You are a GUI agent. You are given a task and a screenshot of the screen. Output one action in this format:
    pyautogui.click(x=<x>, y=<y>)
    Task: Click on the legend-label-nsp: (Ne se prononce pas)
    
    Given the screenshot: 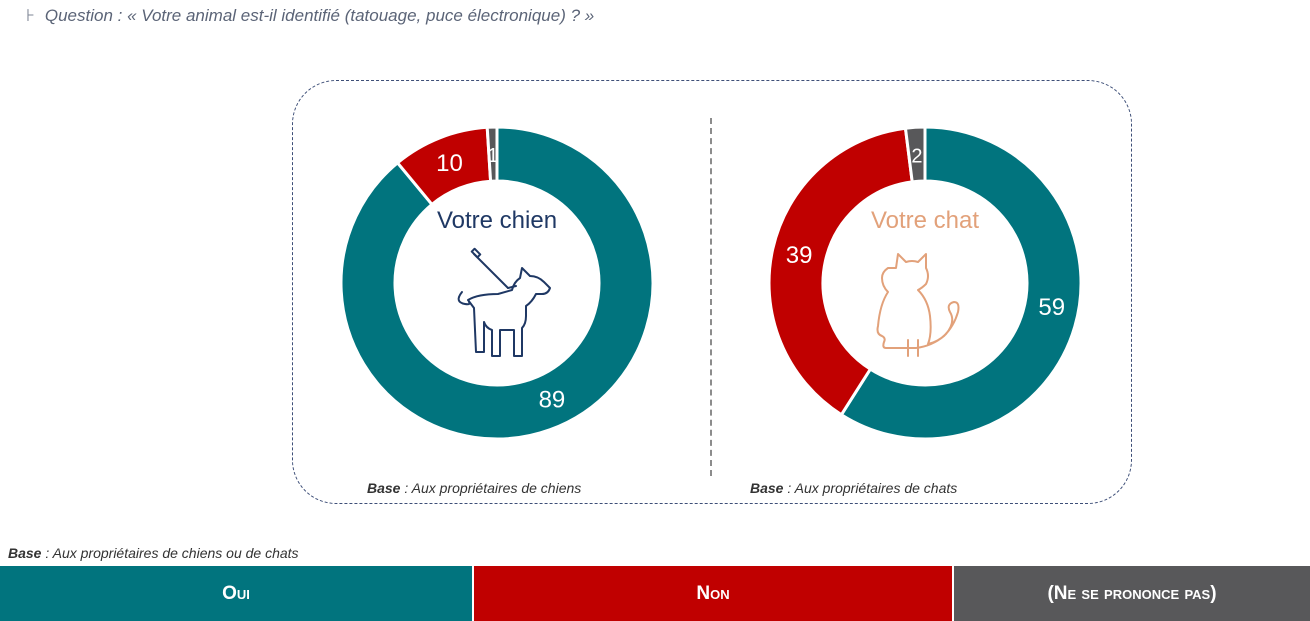 What is the action you would take?
    pyautogui.click(x=1132, y=593)
    